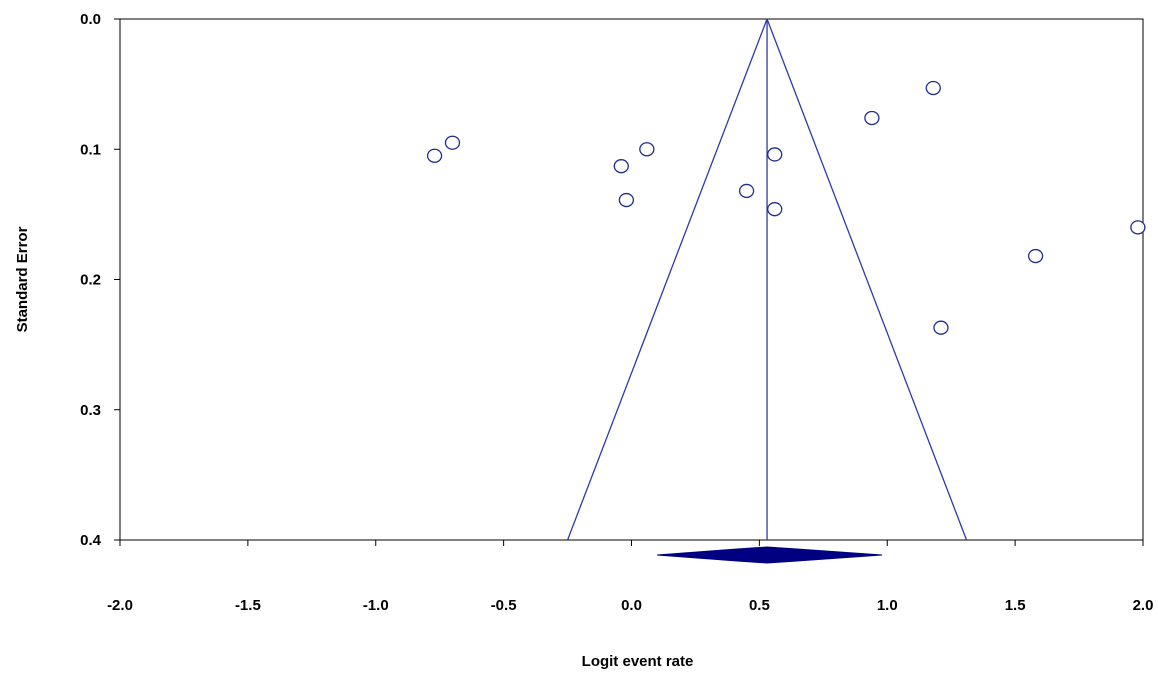  What do you see at coordinates (770, 555) in the screenshot?
I see `summary-diamond` at bounding box center [770, 555].